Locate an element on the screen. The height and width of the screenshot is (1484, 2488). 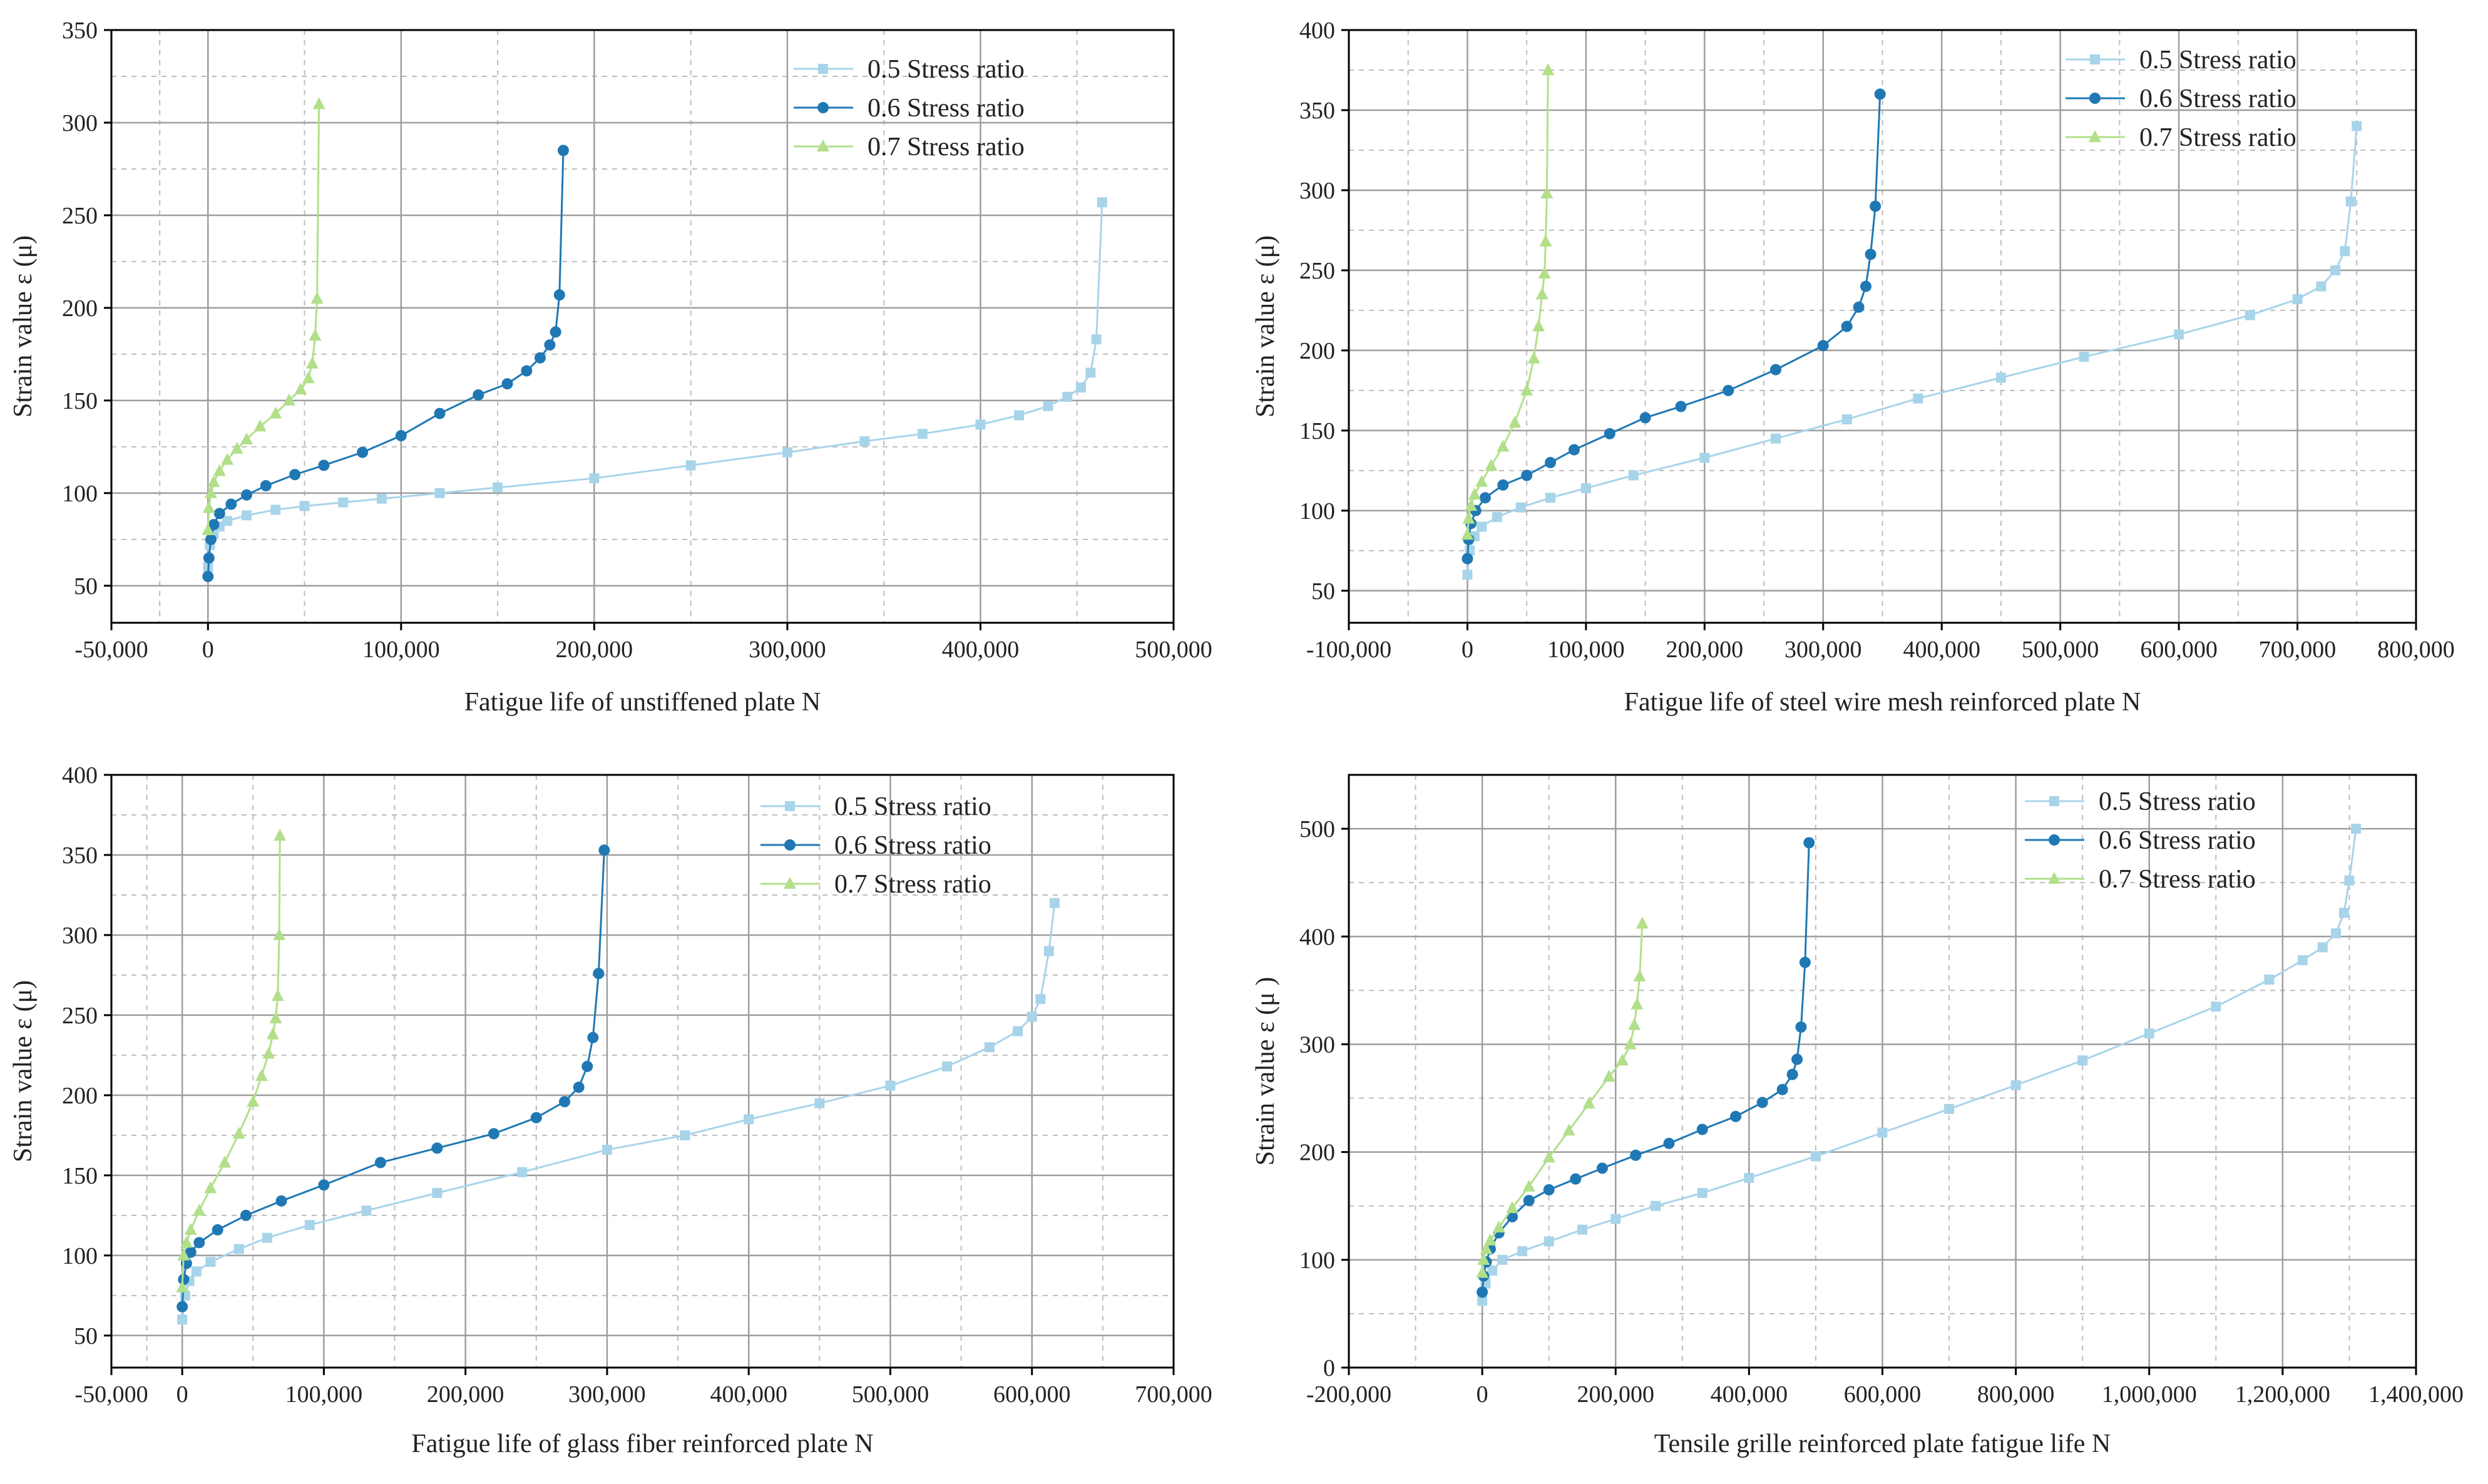
y-tick-label: 250 is located at coordinates (80, 1016).